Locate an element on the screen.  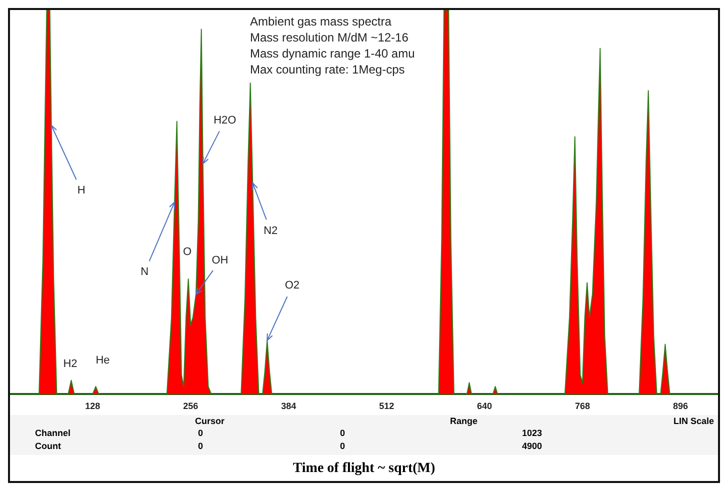
x-tick-label: 512 is located at coordinates (386, 406).